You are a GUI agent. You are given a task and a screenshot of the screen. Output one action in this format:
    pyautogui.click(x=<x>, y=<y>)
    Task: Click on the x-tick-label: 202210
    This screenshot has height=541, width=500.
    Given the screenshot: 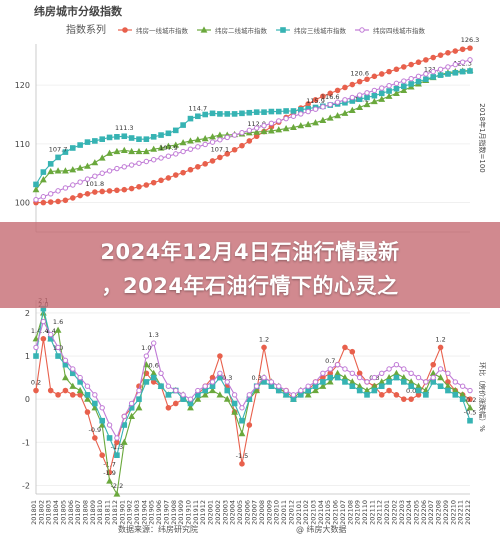 What is the action you would take?
    pyautogui.click(x=453, y=512)
    